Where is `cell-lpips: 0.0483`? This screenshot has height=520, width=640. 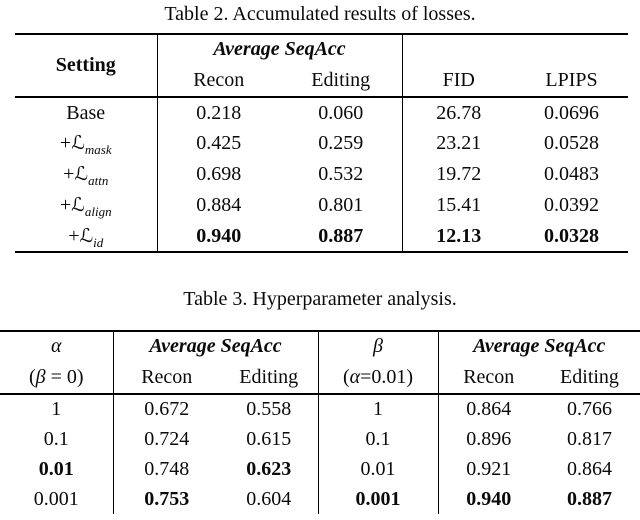 cell-lpips: 0.0483 is located at coordinates (571, 174).